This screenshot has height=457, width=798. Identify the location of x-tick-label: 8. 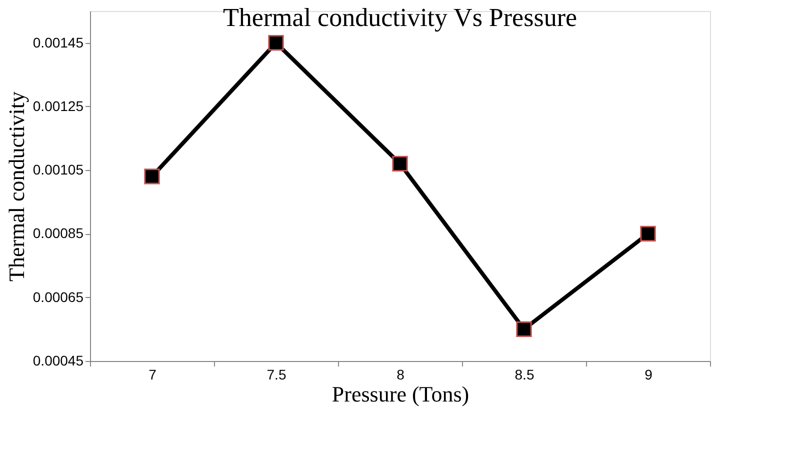
(400, 374).